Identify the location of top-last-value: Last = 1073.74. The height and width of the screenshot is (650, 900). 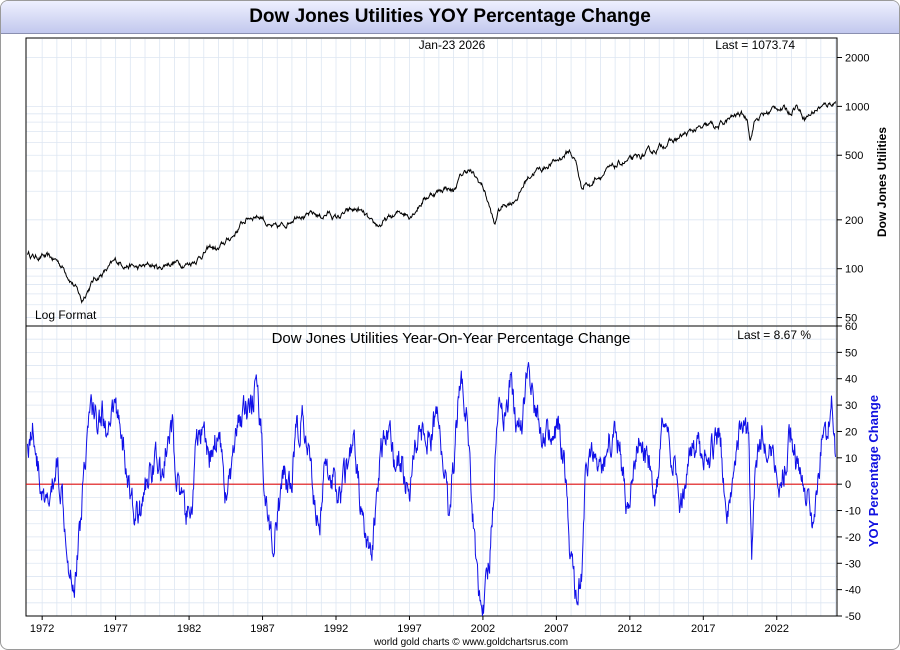
(755, 45).